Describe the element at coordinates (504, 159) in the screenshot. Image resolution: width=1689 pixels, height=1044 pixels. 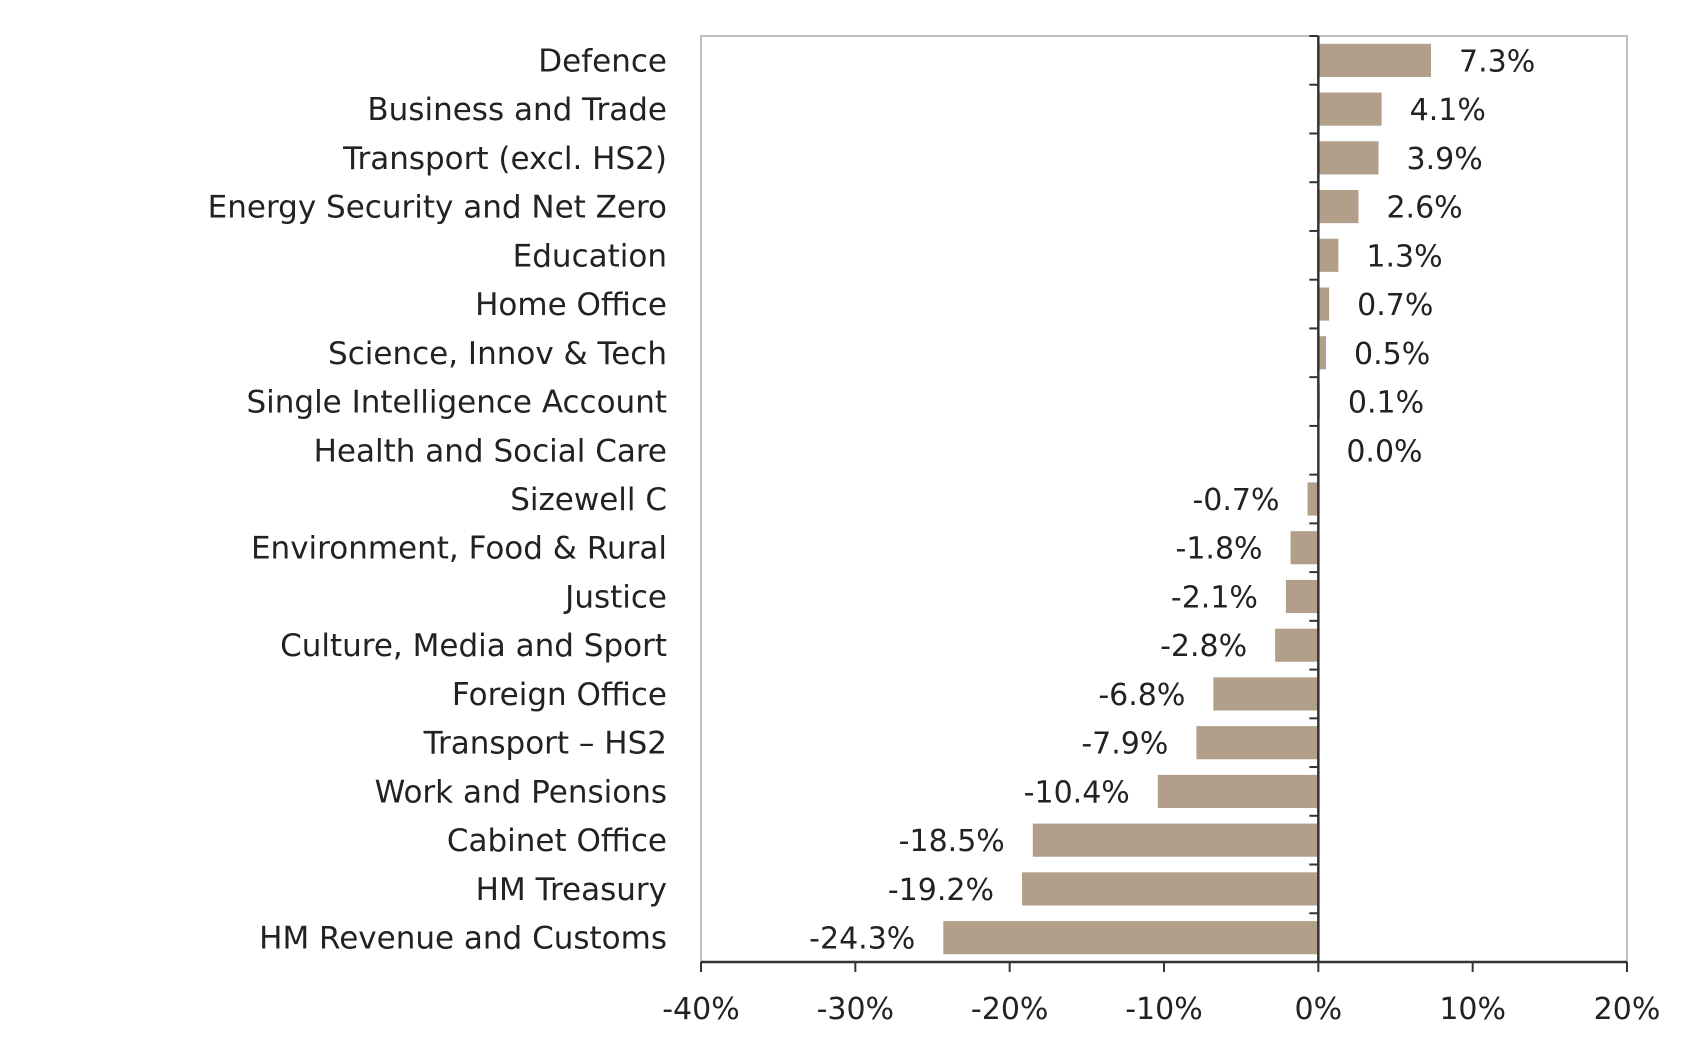
I see `category-label: Transport (excl. HS2)` at that location.